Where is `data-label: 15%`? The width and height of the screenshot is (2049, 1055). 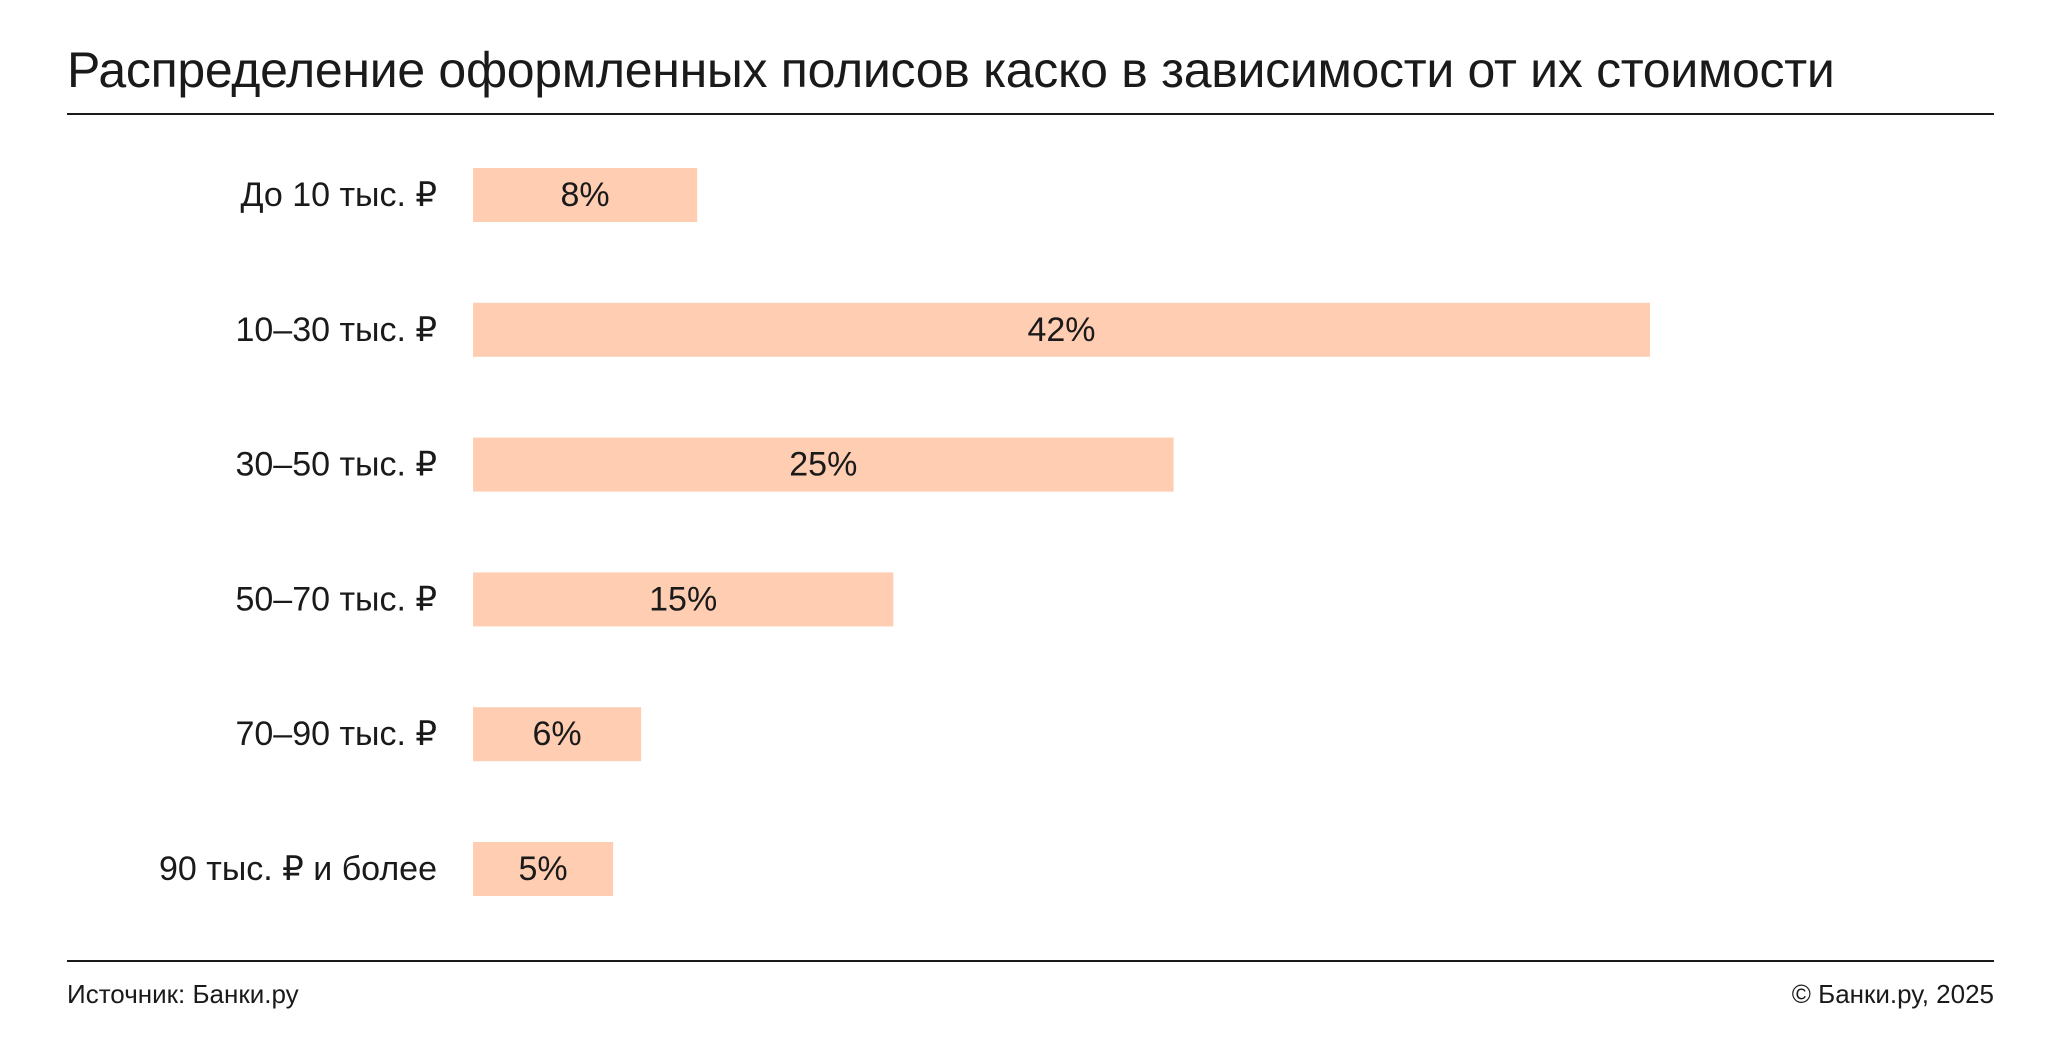 data-label: 15% is located at coordinates (683, 599).